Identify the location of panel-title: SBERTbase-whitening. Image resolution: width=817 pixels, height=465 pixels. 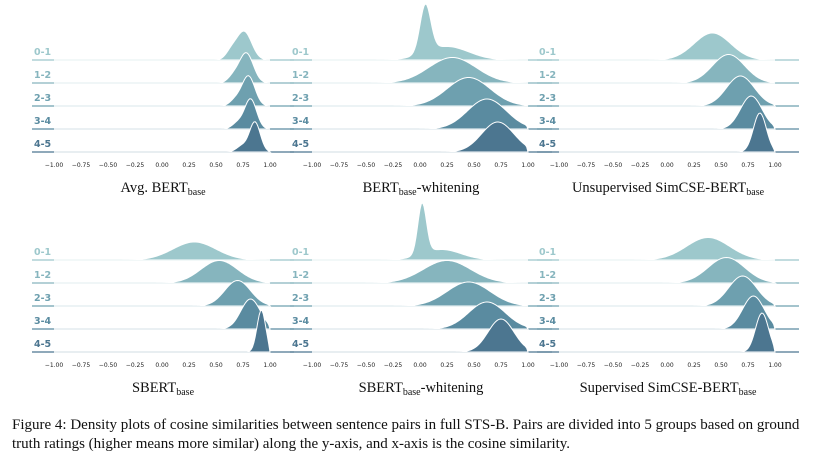
(421, 389).